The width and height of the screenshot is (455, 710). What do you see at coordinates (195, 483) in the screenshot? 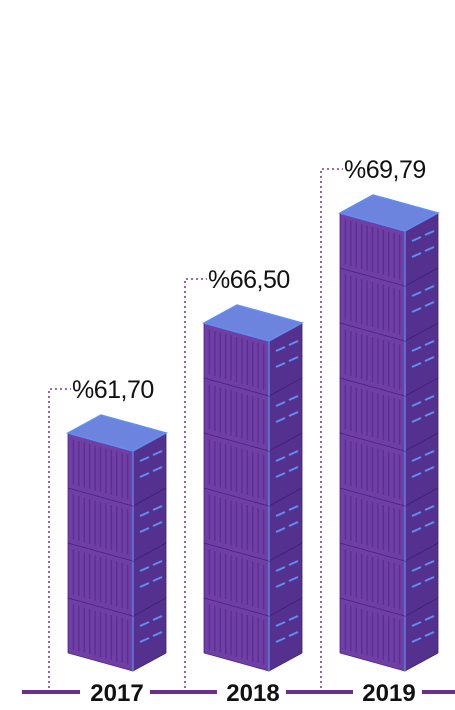
I see `leader-line-2018` at bounding box center [195, 483].